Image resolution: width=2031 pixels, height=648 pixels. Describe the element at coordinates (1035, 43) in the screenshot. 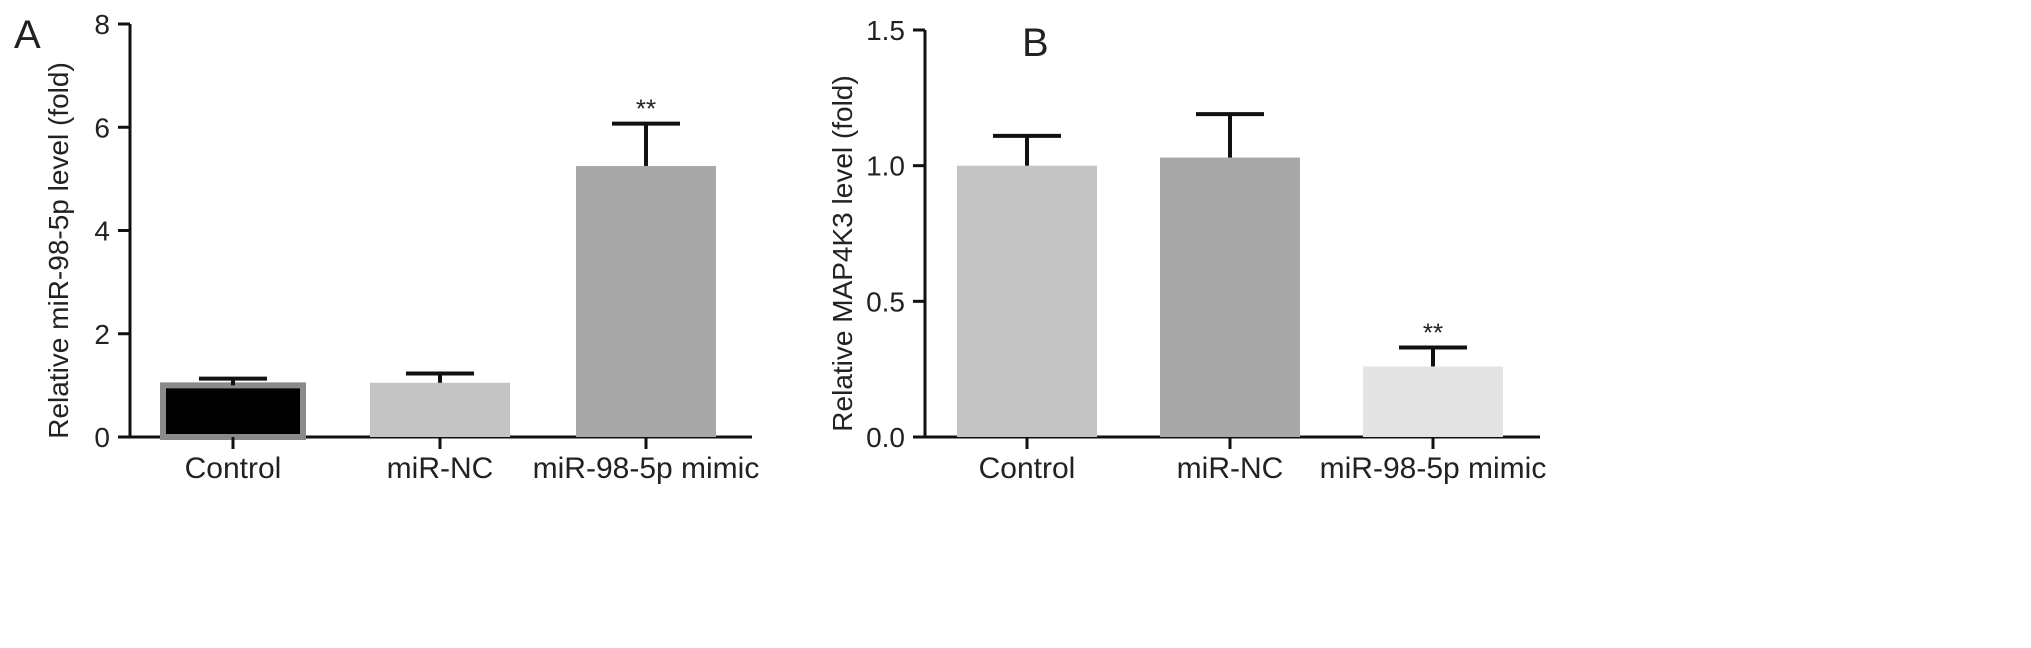

I see `panel-letter-b: B` at that location.